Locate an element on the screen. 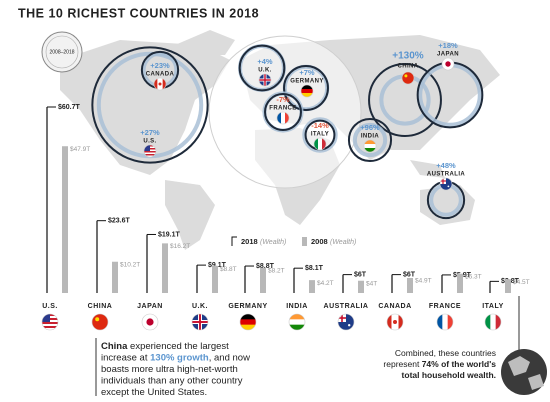  note-text: represent is located at coordinates (402, 364).